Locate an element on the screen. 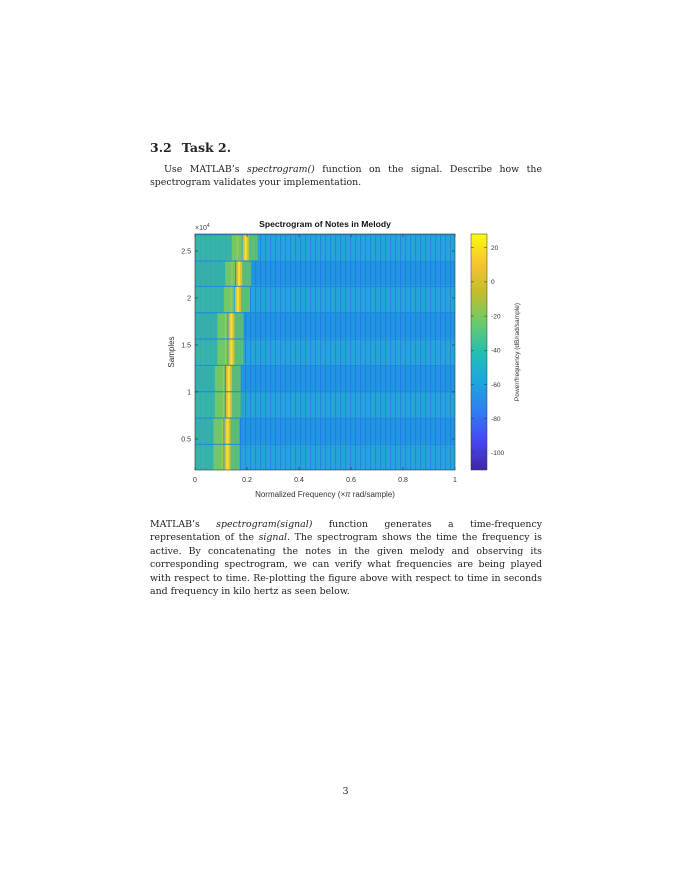 Image resolution: width=691 pixels, height=895 pixels. y-tick-label: 2 is located at coordinates (189, 298).